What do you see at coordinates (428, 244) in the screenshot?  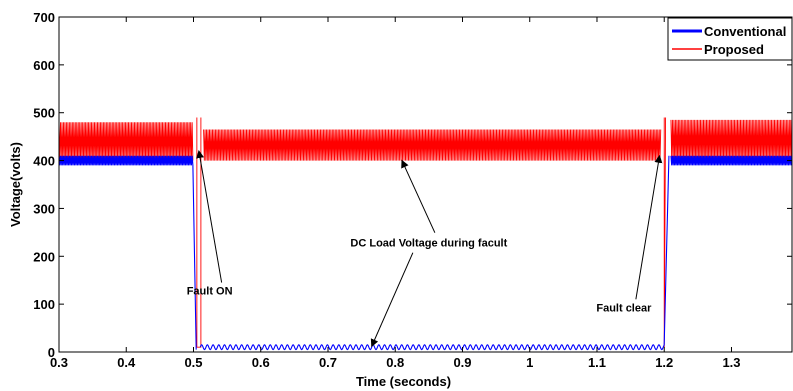 I see `annotation-dc-load: DC Load Voltage during facult` at bounding box center [428, 244].